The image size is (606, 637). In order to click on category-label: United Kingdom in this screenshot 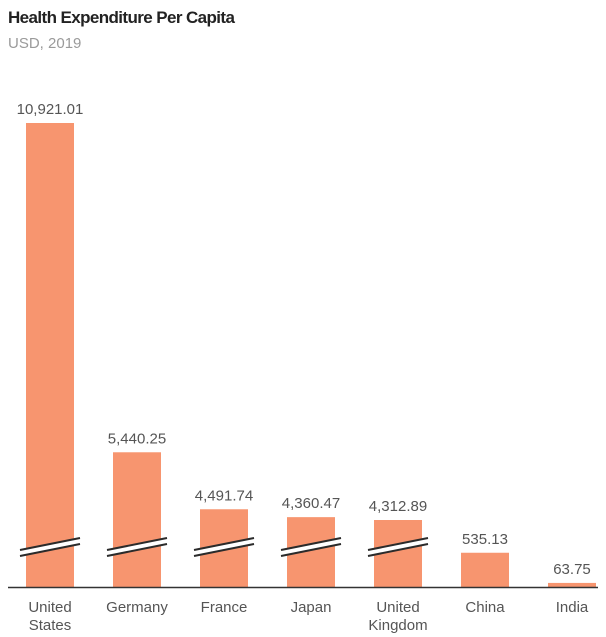, I will do `click(397, 616)`.